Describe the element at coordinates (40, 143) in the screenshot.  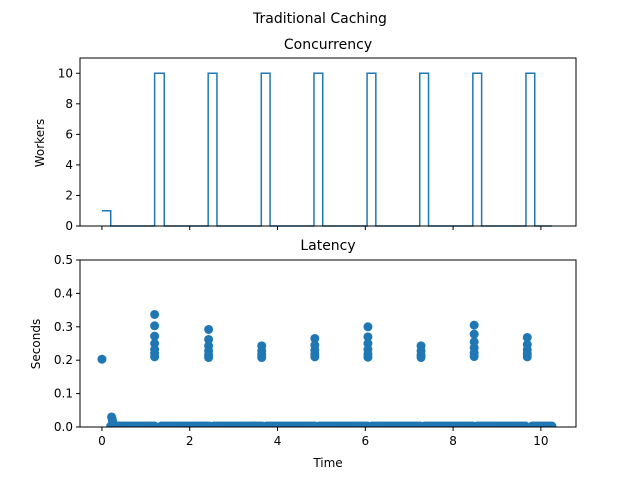
I see `concurrency-ylabel: Workers` at that location.